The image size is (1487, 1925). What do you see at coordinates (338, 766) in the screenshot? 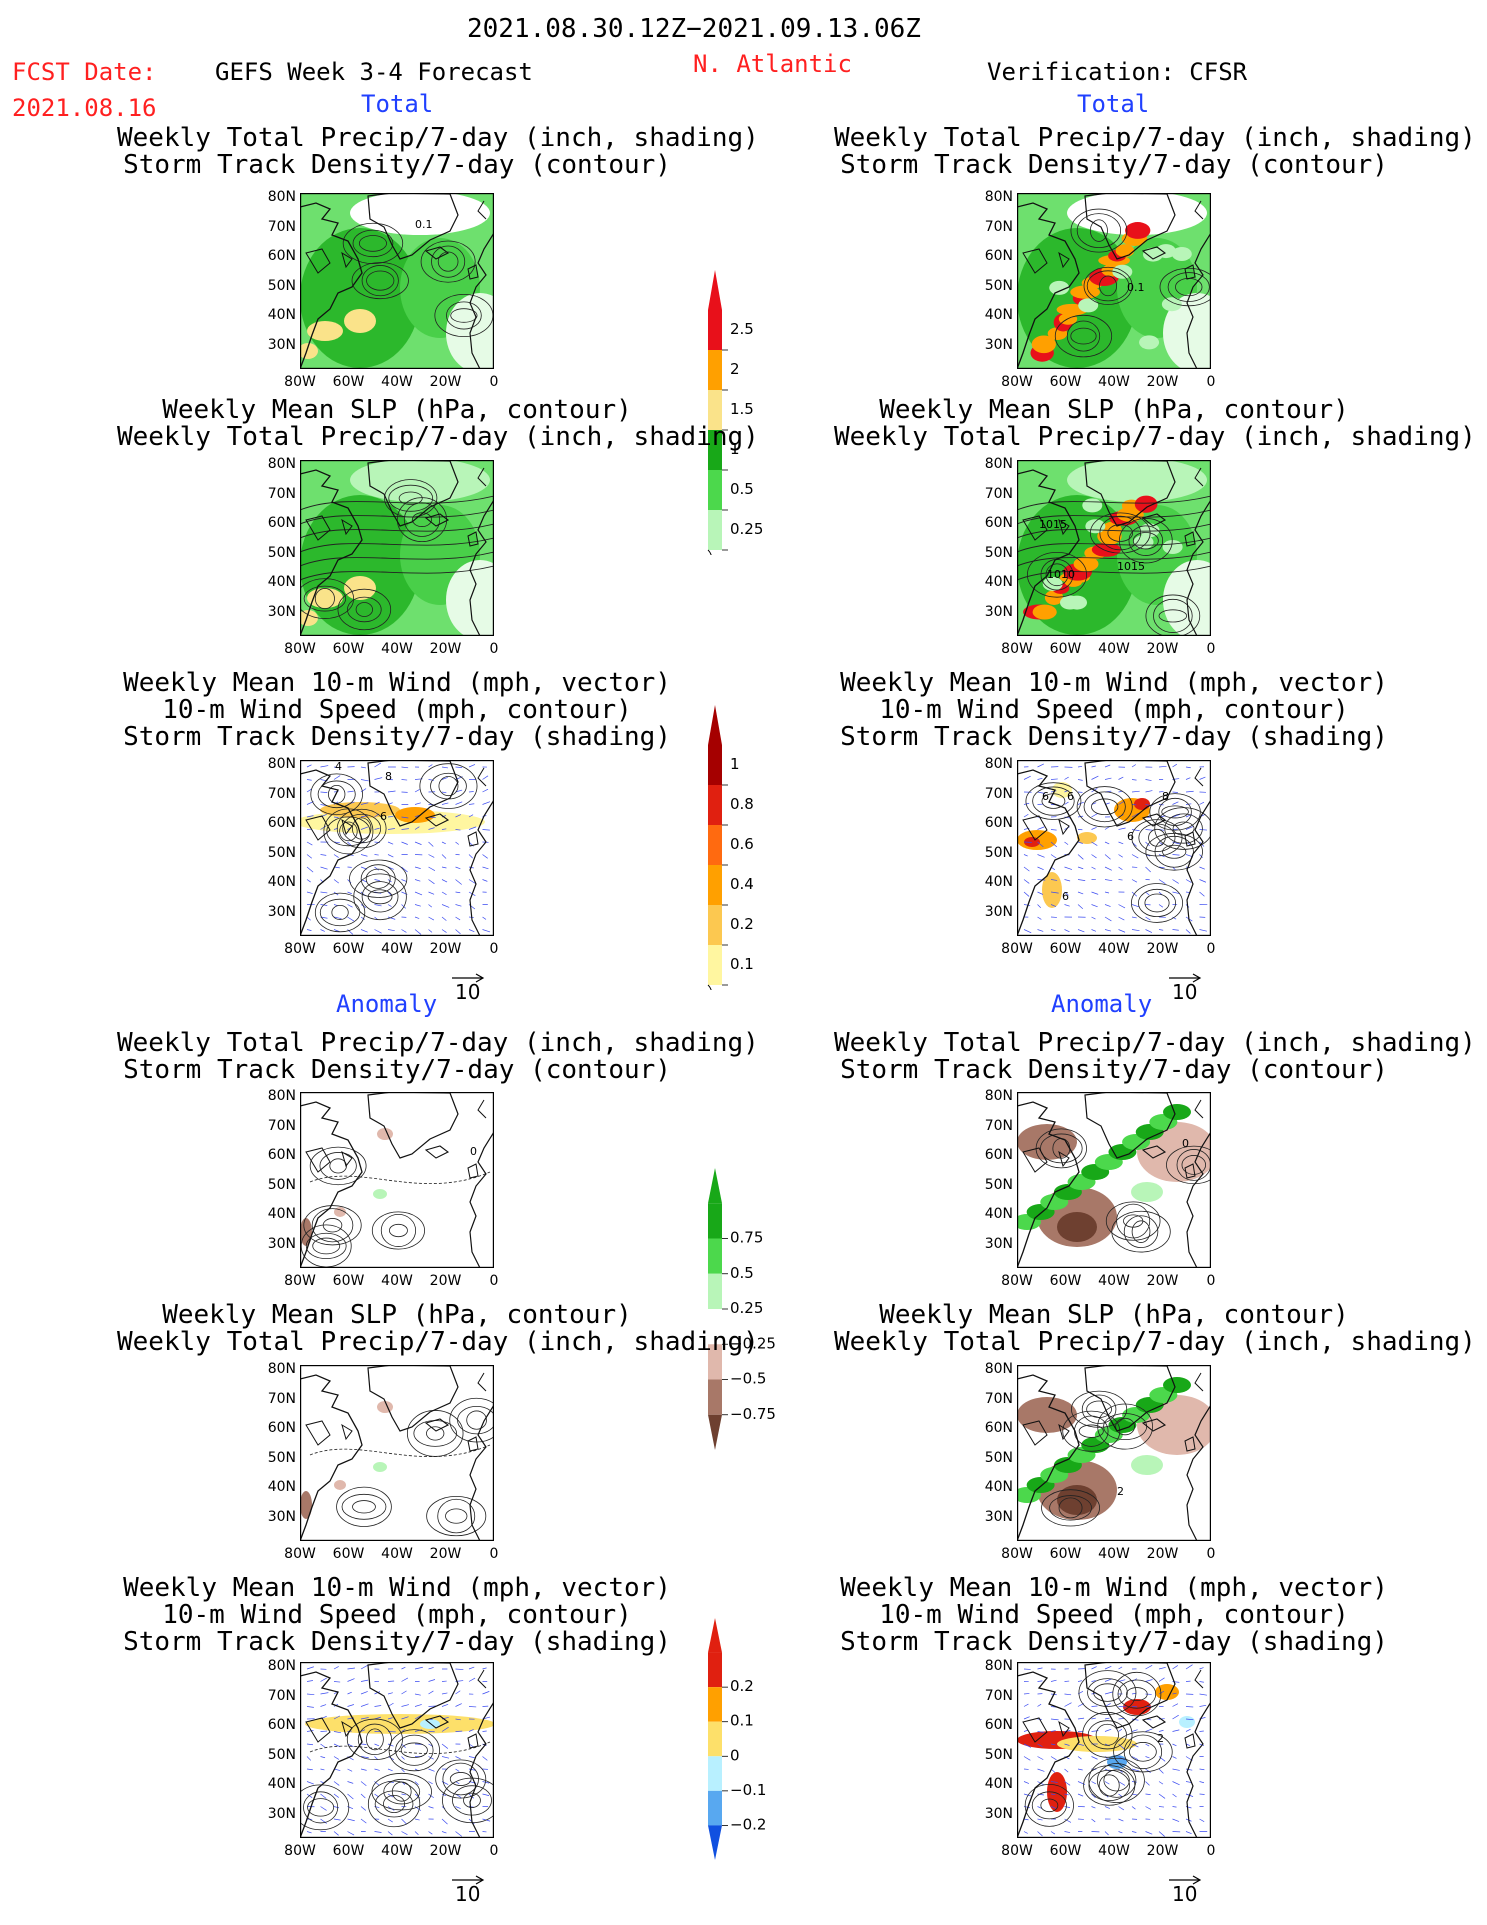
I see `contour-label: 4` at bounding box center [338, 766].